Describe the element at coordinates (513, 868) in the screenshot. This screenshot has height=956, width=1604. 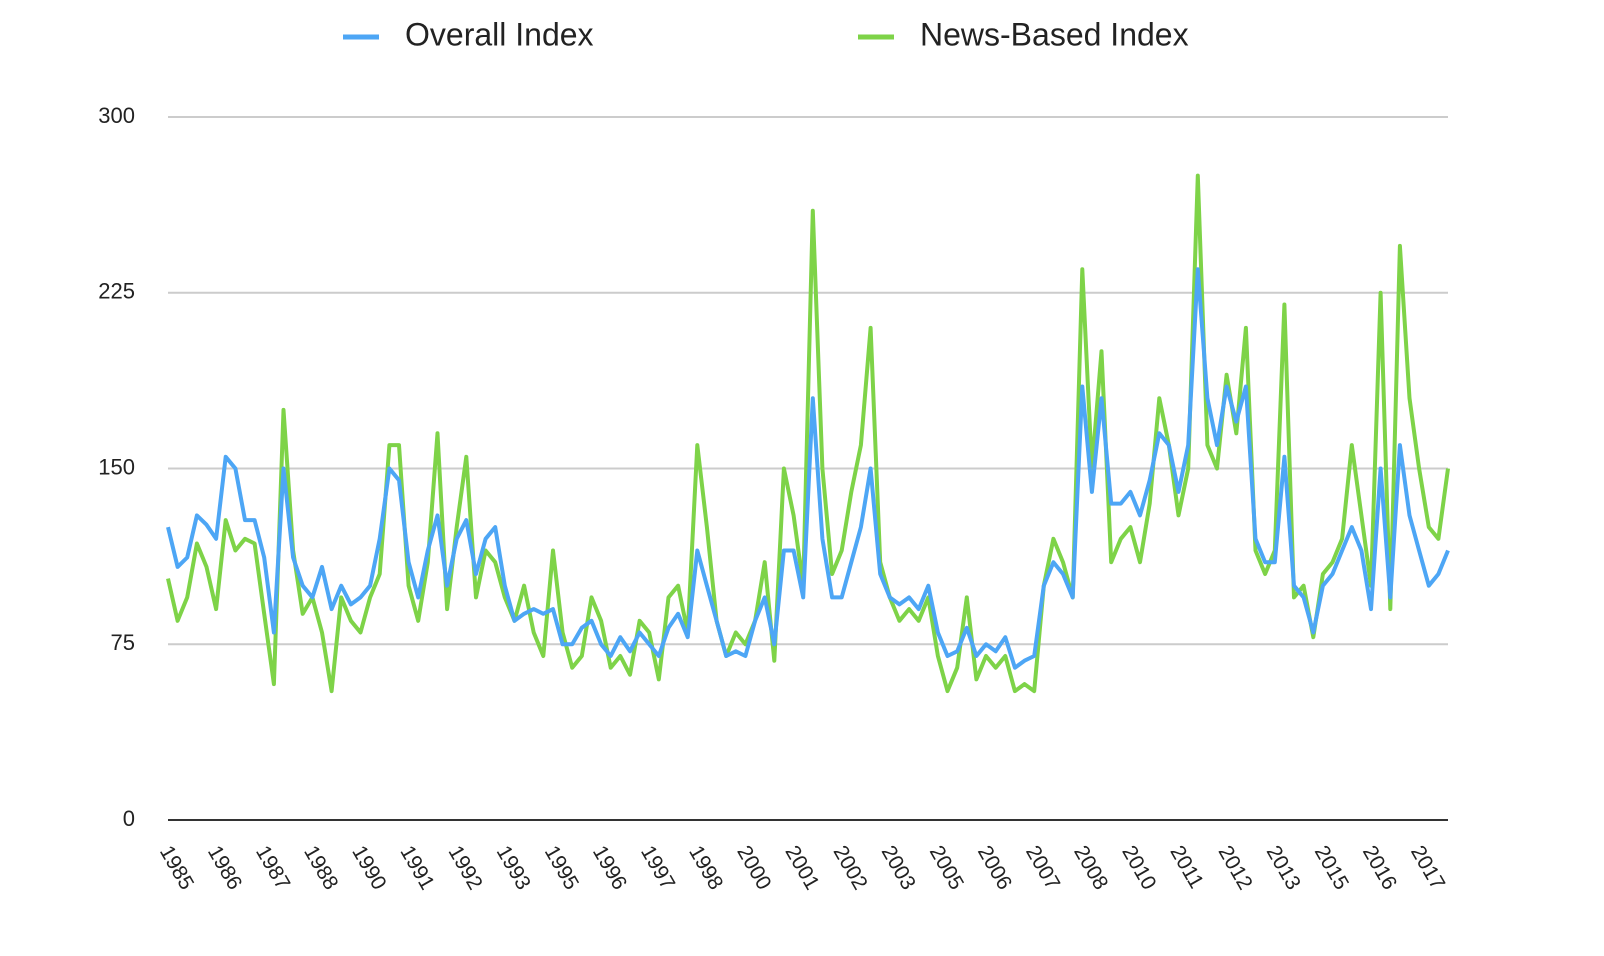
I see `x-tick-label: 1993` at that location.